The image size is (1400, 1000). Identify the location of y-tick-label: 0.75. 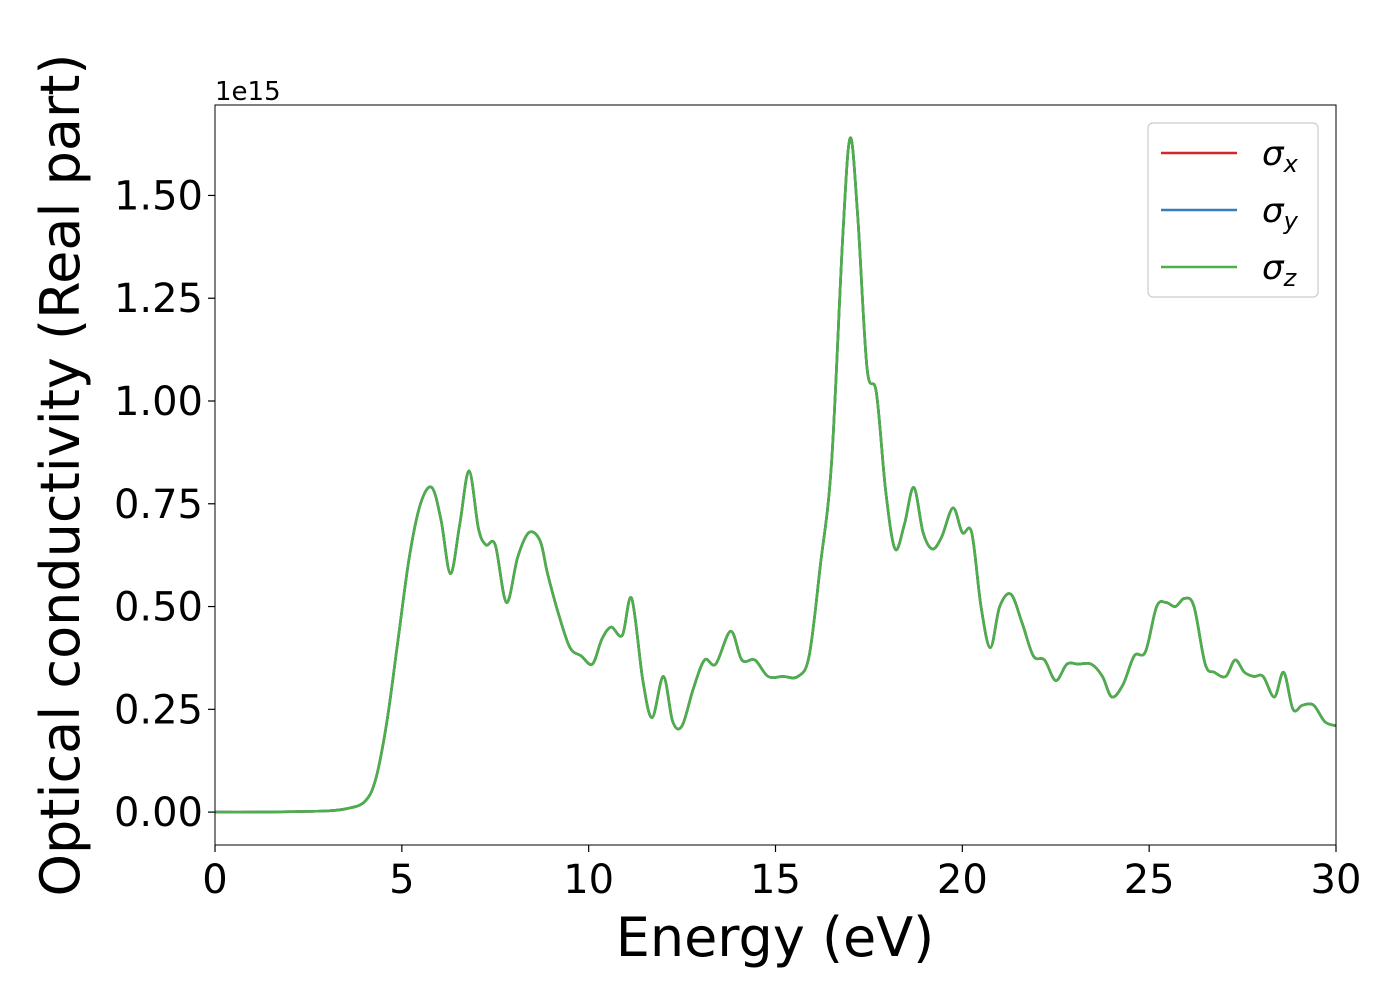
(158, 505).